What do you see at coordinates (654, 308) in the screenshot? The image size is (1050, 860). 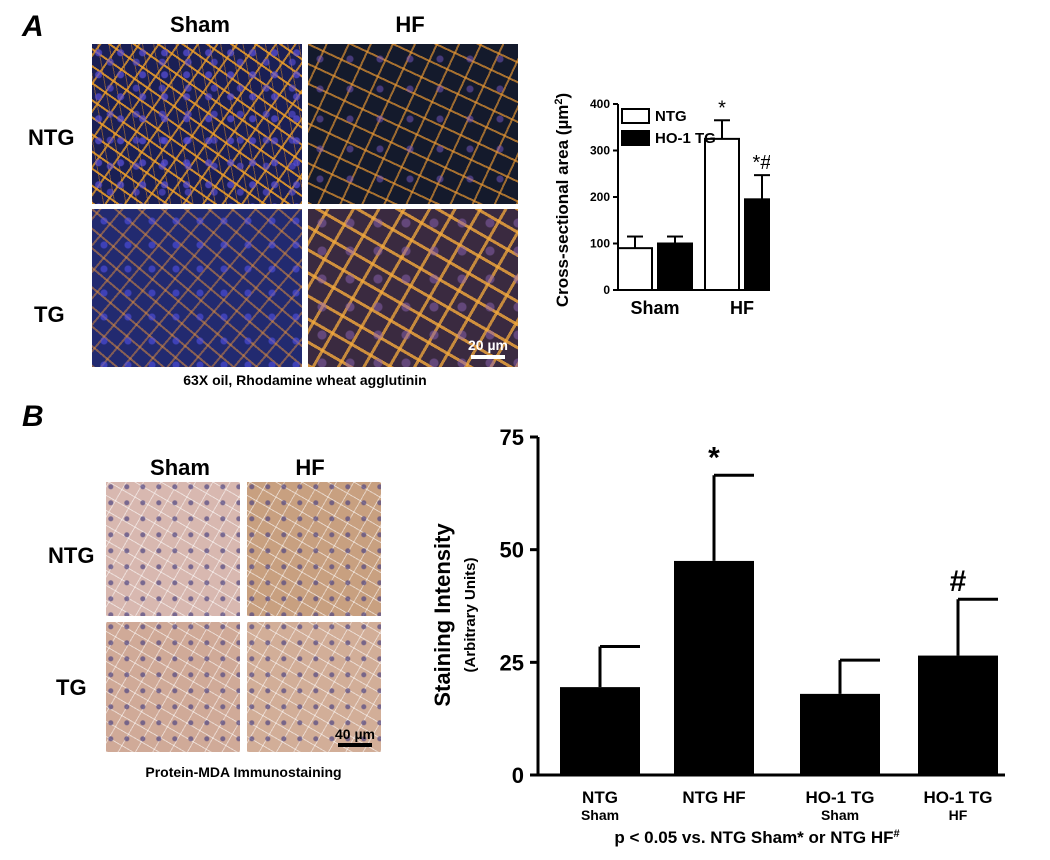 I see `chart-a-category-label: Sham` at bounding box center [654, 308].